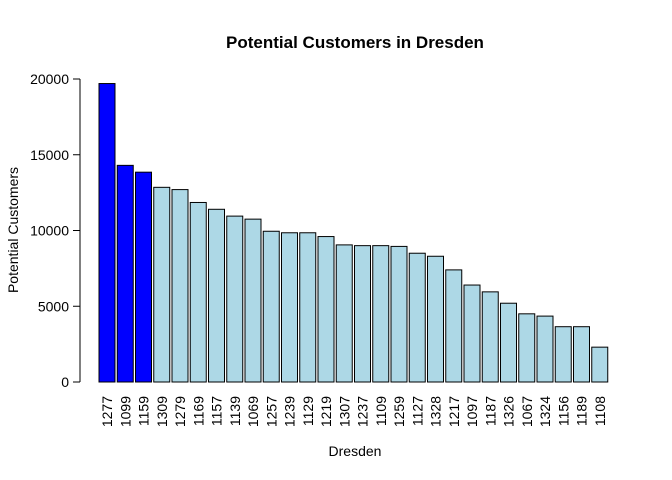 The height and width of the screenshot is (480, 672). Describe the element at coordinates (162, 411) in the screenshot. I see `x-tick-label: 1309` at that location.